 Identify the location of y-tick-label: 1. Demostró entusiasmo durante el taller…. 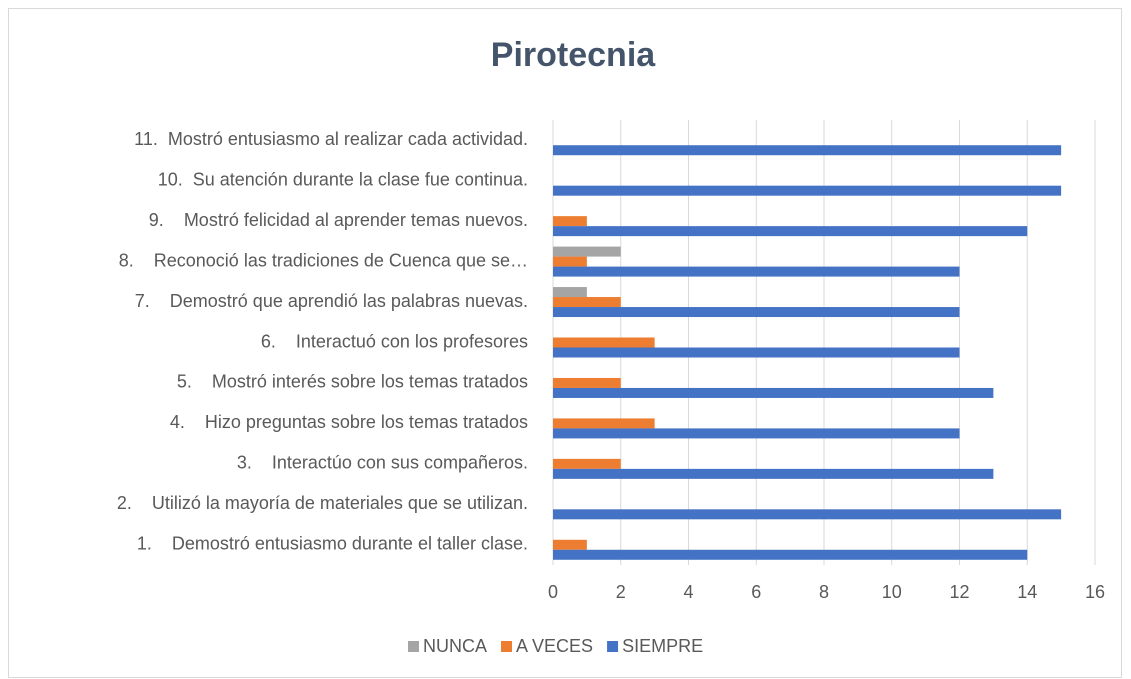
(332, 544).